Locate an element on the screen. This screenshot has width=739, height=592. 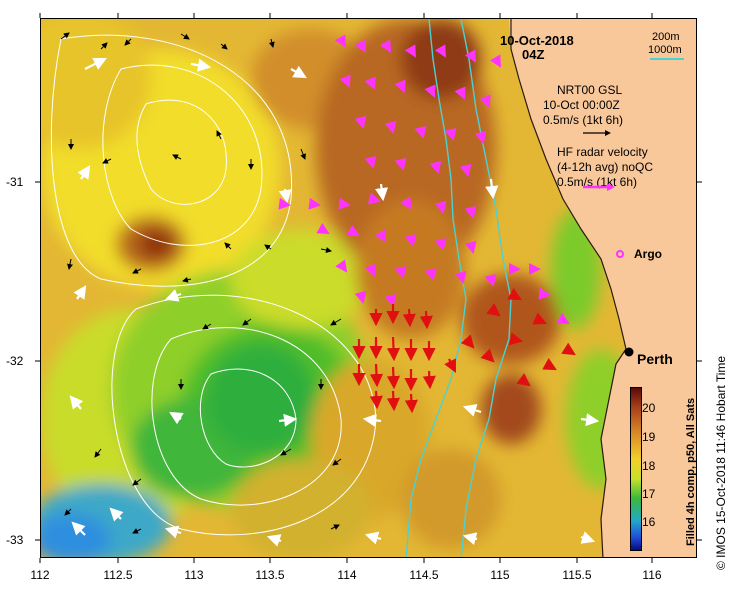
credit-text: © IMOS 15-Oct-2018 11:46 Hobart Time is located at coordinates (721, 462).